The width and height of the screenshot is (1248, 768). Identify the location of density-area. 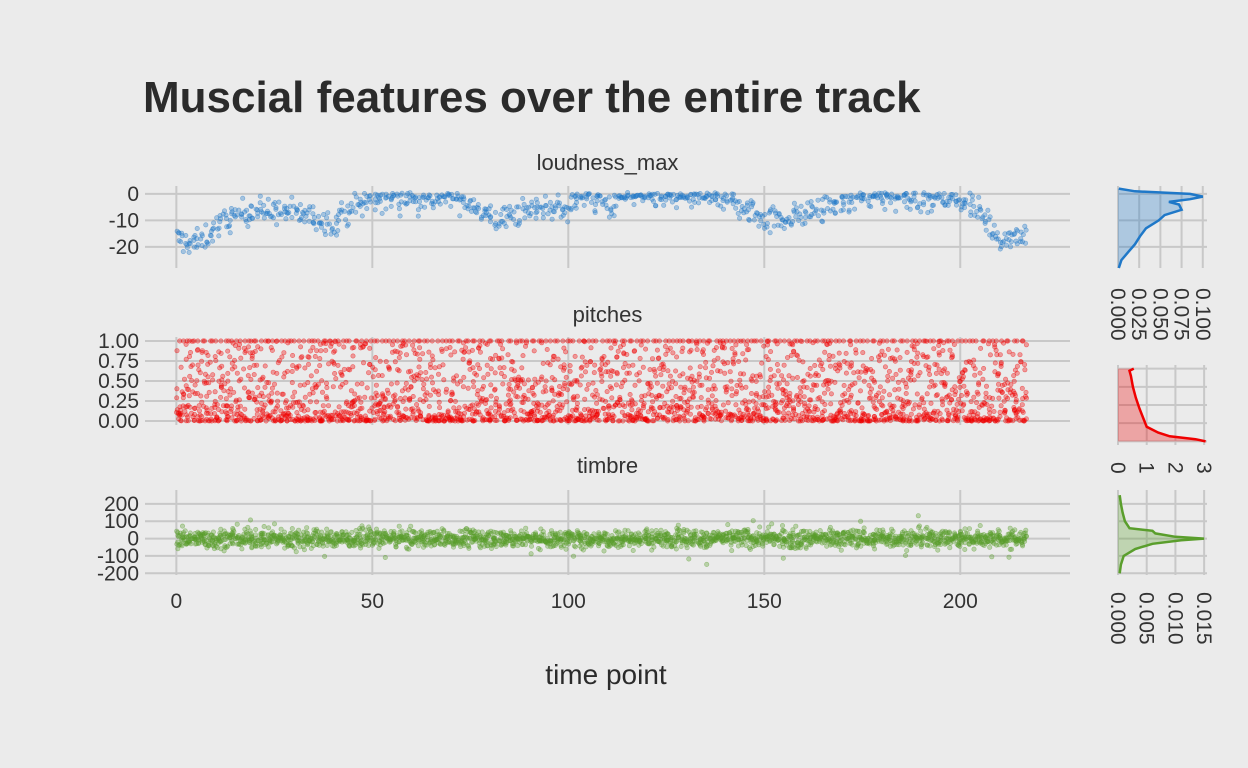
(1160, 228).